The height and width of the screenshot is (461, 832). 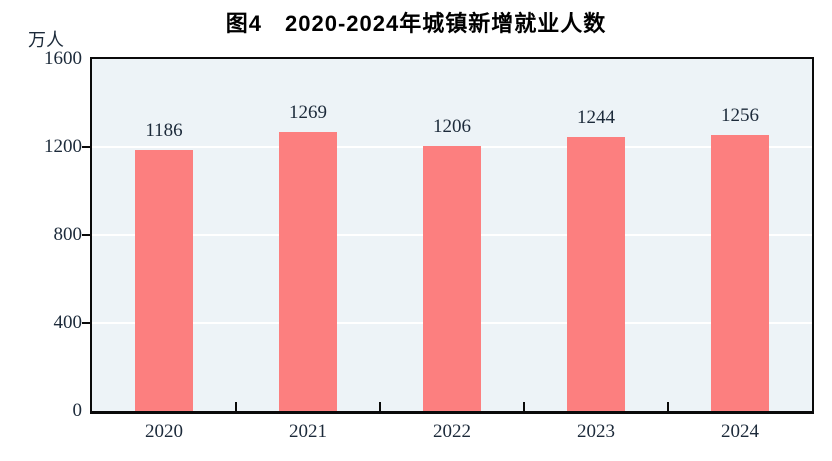 What do you see at coordinates (63, 146) in the screenshot?
I see `y-axis-tick-label-1200: 1200` at bounding box center [63, 146].